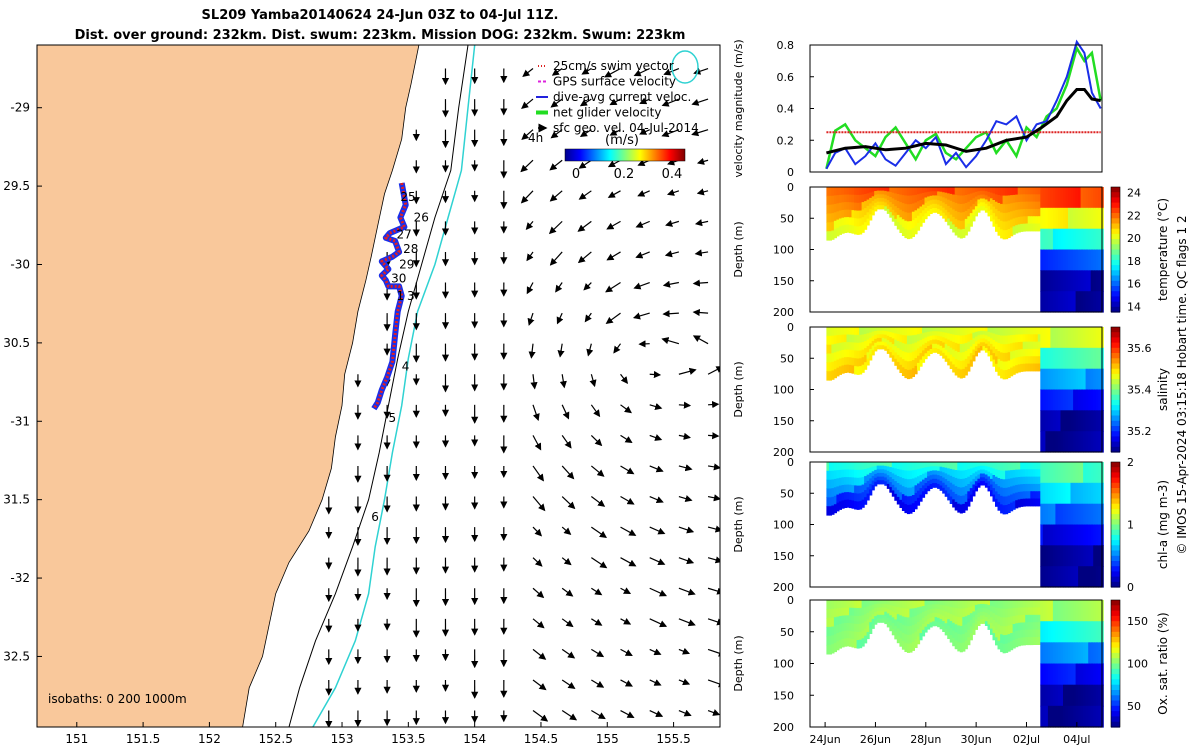 The image size is (1200, 750). Describe the element at coordinates (1115, 698) in the screenshot. I see `colorbar-cell` at that location.